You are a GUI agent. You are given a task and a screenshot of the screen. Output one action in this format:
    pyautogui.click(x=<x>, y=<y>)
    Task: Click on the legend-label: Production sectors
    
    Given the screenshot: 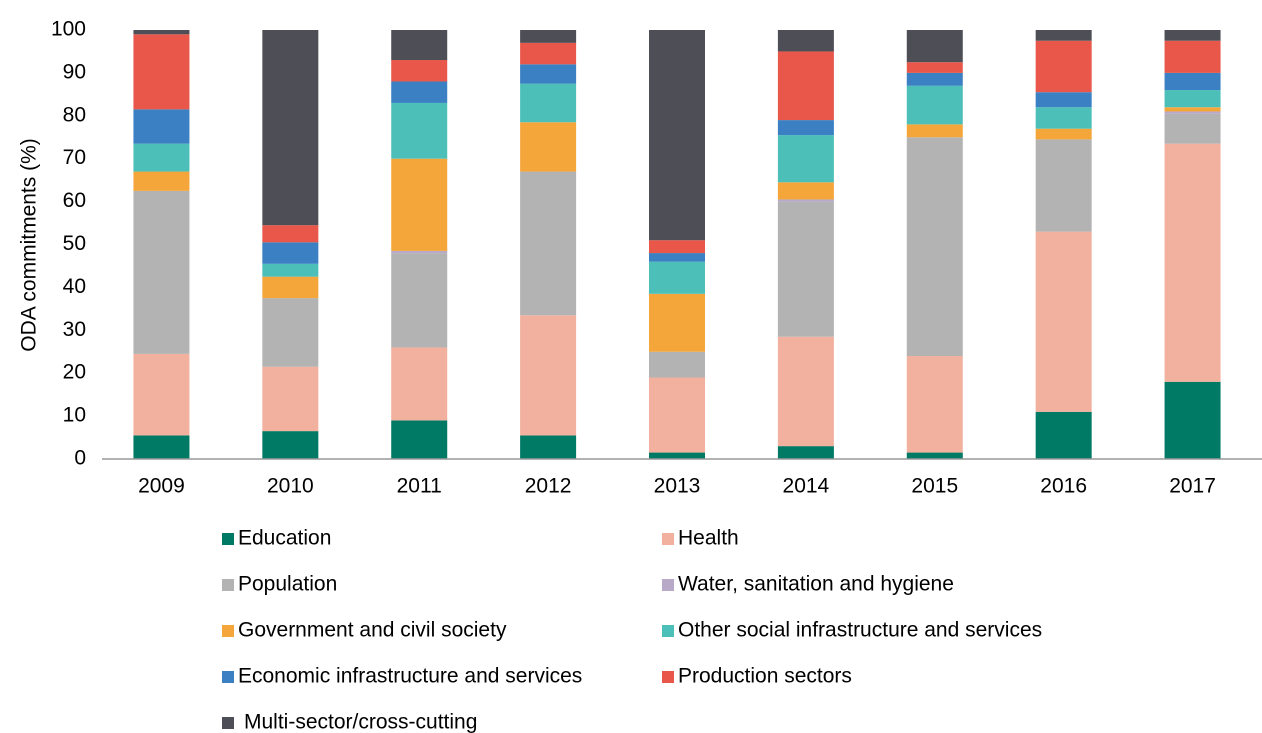 What is the action you would take?
    pyautogui.click(x=765, y=676)
    